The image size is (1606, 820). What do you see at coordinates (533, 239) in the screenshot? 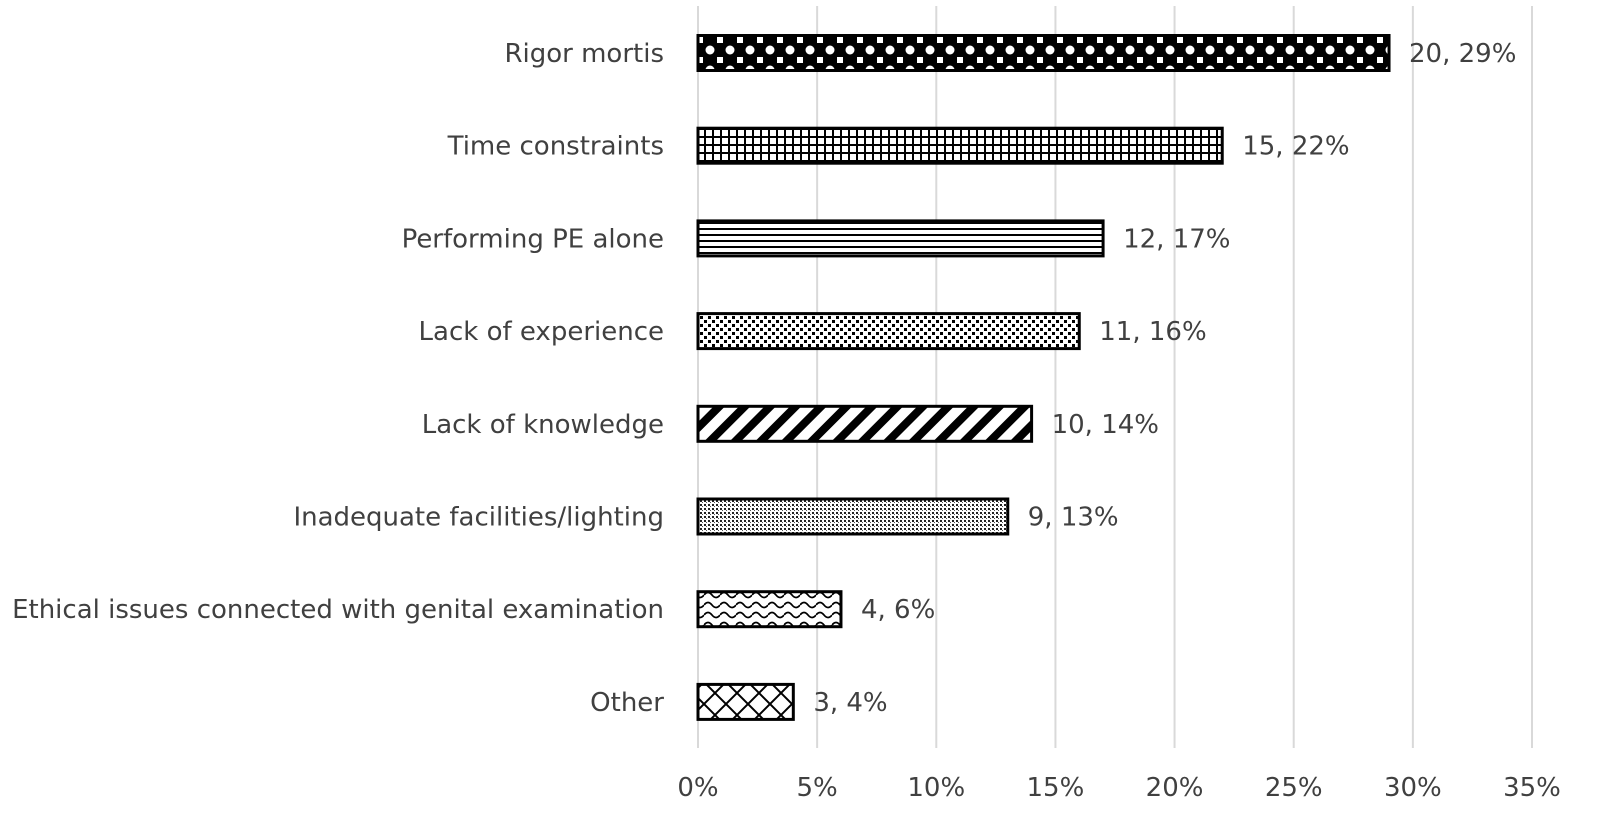
I see `category-label: Performing PE alone` at bounding box center [533, 239].